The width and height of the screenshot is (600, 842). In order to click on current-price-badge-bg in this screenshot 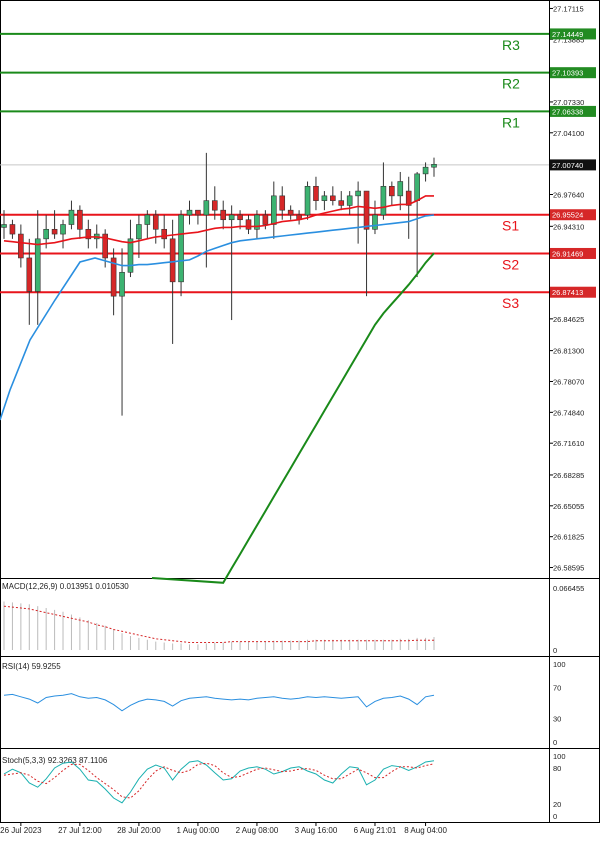, I will do `click(573, 165)`.